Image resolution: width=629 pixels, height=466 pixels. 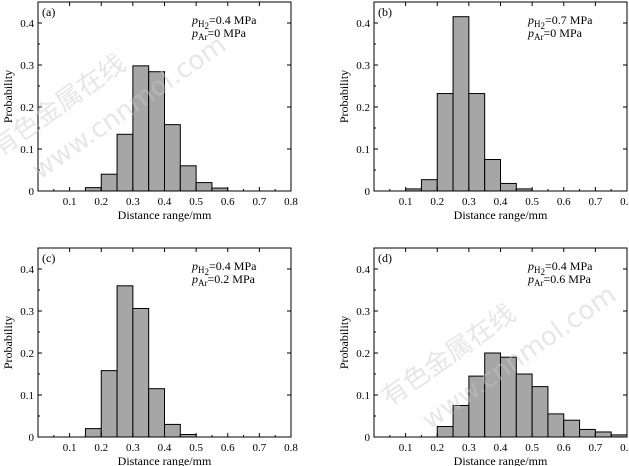 What do you see at coordinates (559, 280) in the screenshot?
I see `pressure-annotation: pAr=0.6 MPa` at bounding box center [559, 280].